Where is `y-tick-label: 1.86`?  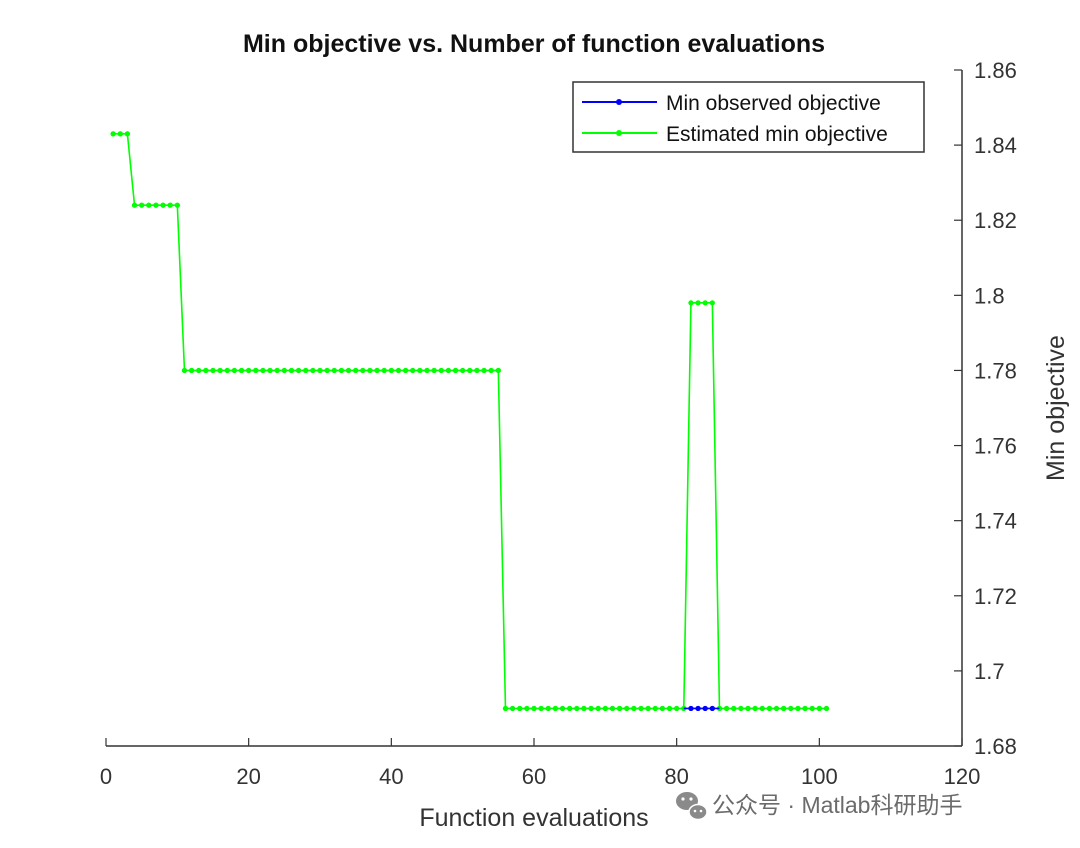 y-tick-label: 1.86 is located at coordinates (995, 70).